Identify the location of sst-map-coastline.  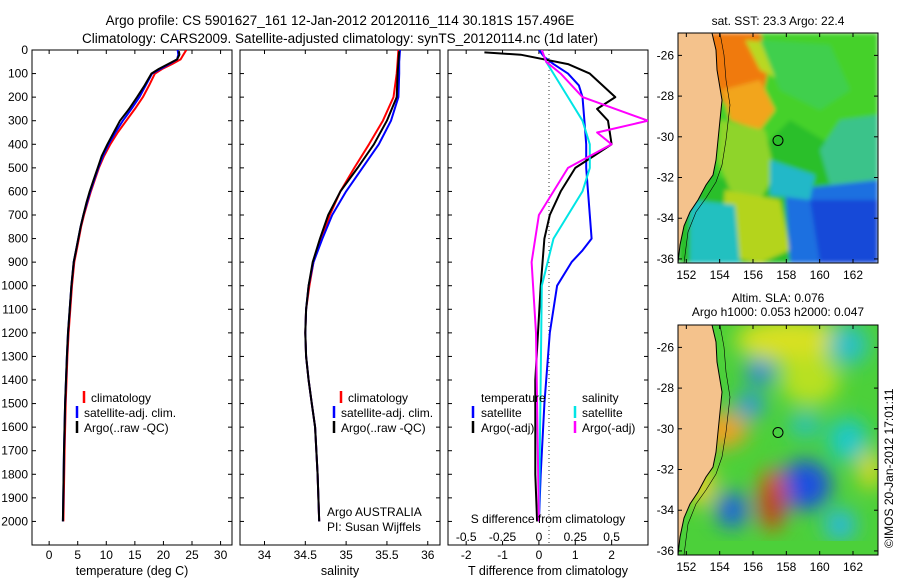
(700, 148).